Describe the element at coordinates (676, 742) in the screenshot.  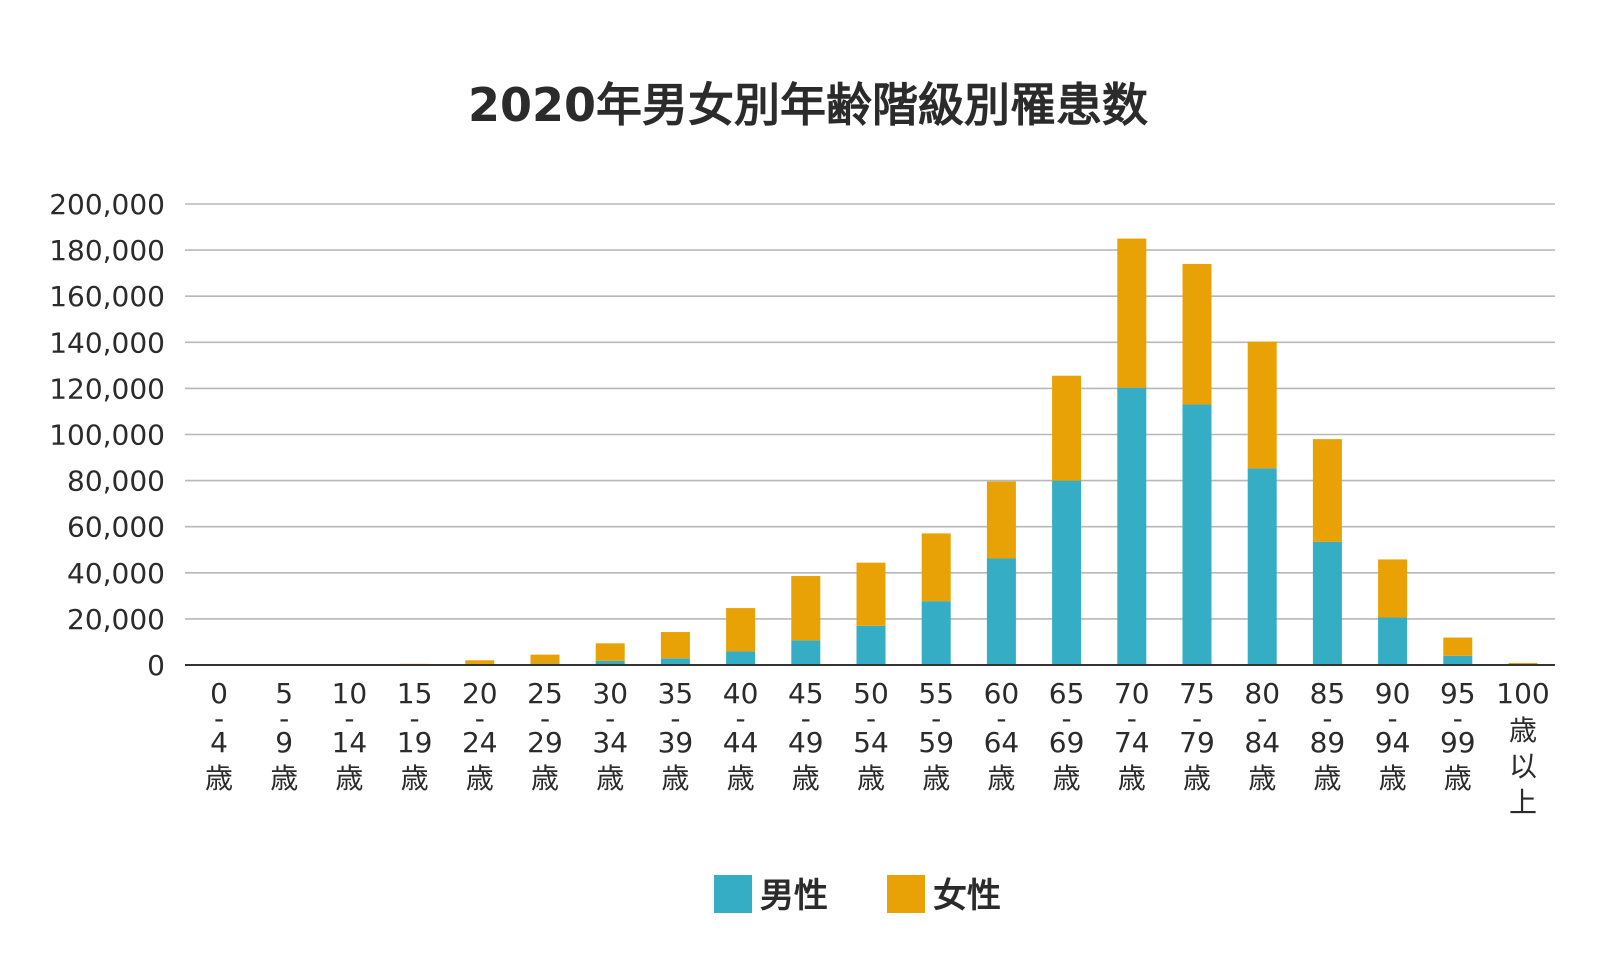
I see `x-tick-part: 39` at that location.